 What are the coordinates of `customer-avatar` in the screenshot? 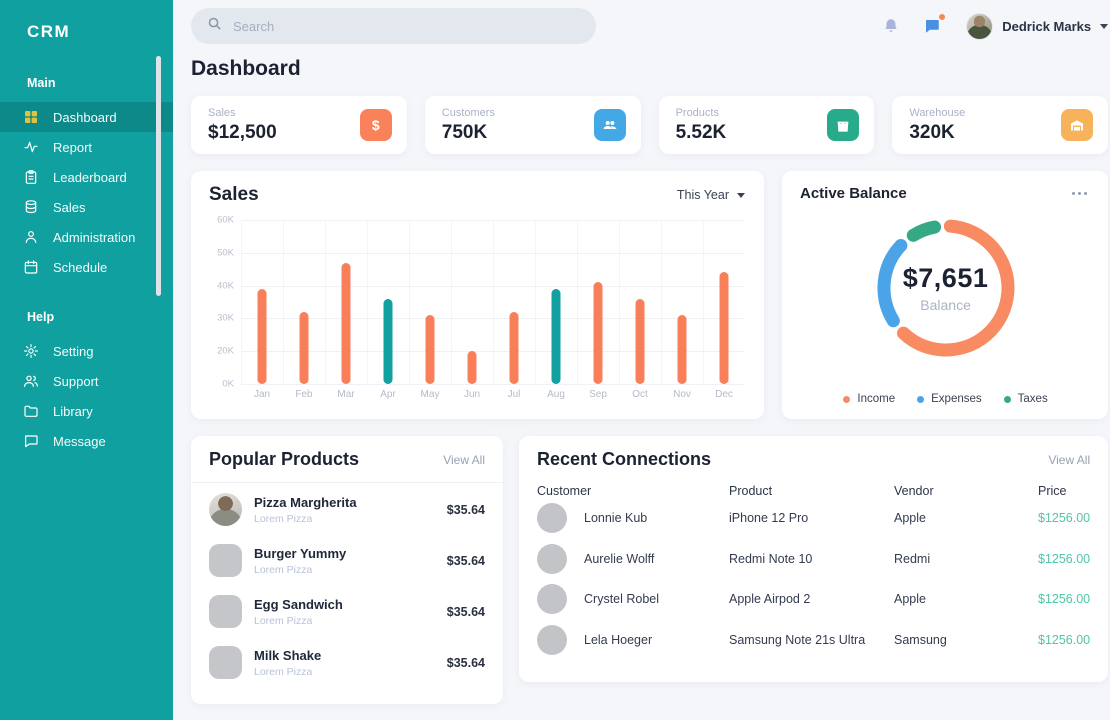 It's located at (552, 639).